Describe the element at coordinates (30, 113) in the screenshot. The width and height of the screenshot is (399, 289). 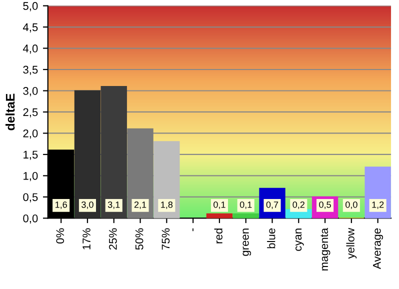
I see `y-tick-label: 2,5` at that location.